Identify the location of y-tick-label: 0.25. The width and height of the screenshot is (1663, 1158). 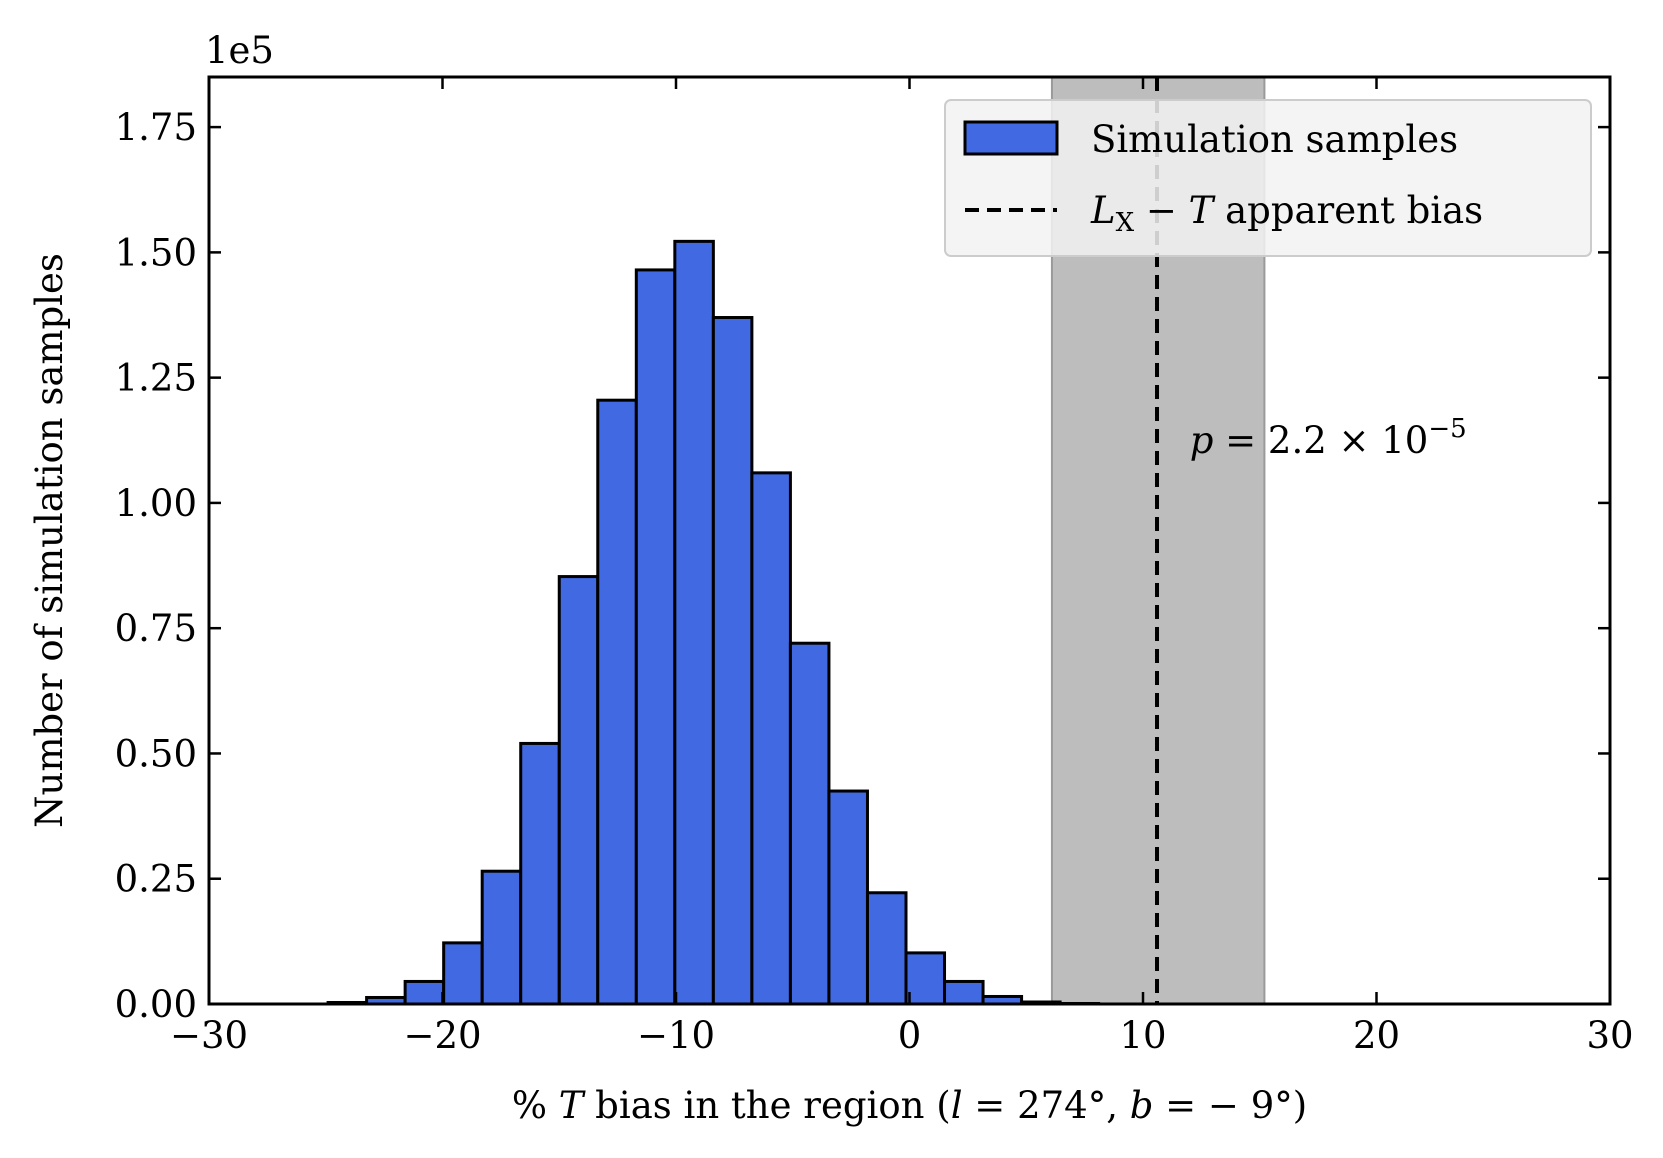
(156, 879).